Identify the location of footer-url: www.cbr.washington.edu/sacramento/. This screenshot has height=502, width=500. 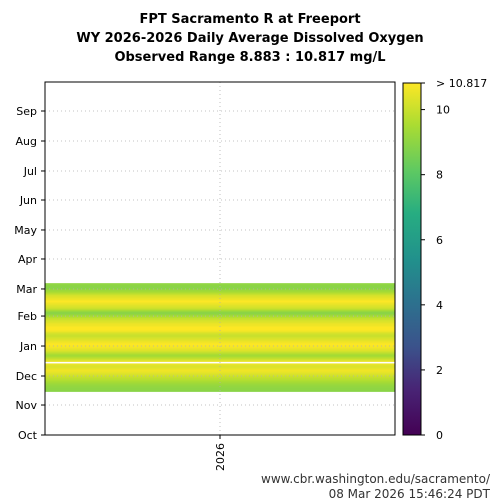
(375, 479).